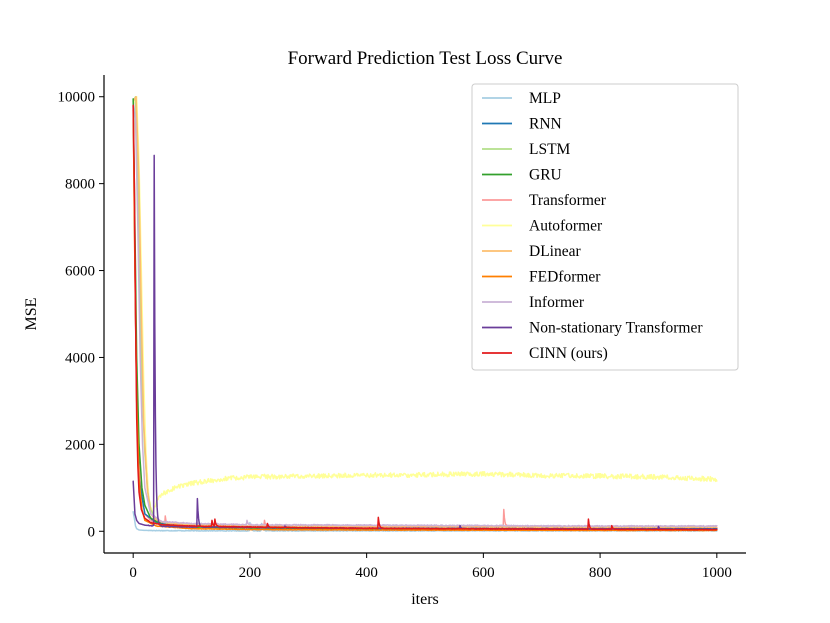 The image size is (830, 623). Describe the element at coordinates (425, 599) in the screenshot. I see `x-axis-label: iters` at that location.